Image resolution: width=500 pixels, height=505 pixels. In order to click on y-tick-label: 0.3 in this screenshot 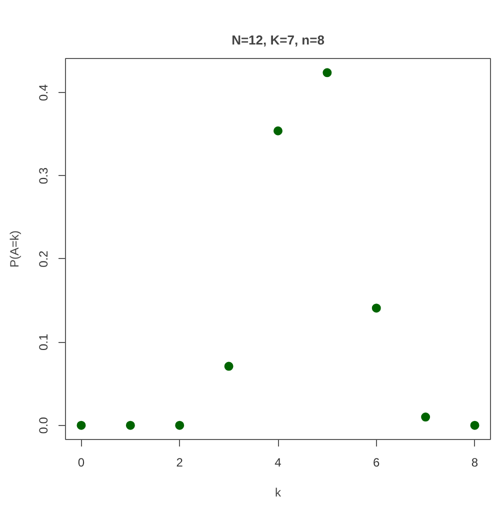, I will do `click(43, 175)`.